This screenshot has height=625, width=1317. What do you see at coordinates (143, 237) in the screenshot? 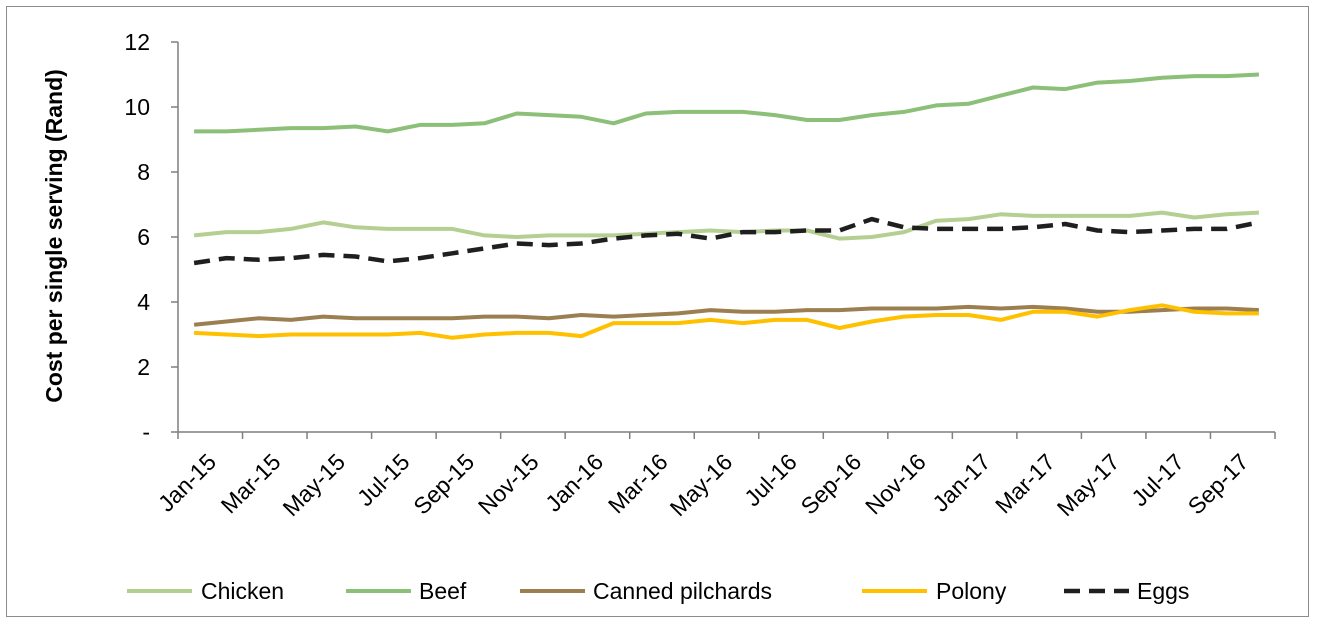
I see `y-tick-label: 6` at bounding box center [143, 237].